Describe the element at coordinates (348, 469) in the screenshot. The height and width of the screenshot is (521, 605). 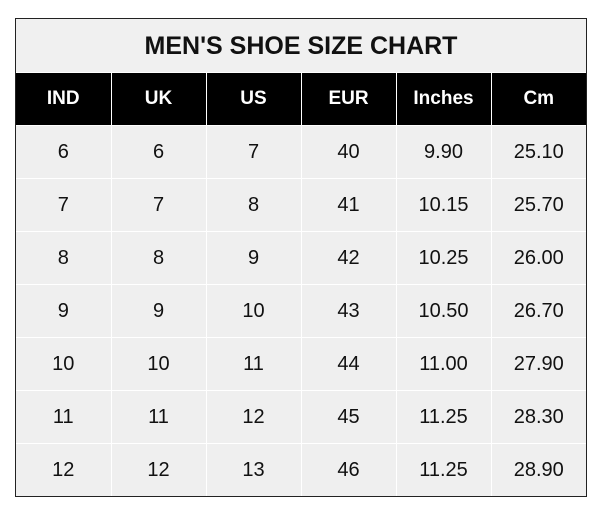
I see `table-cell: 46` at that location.